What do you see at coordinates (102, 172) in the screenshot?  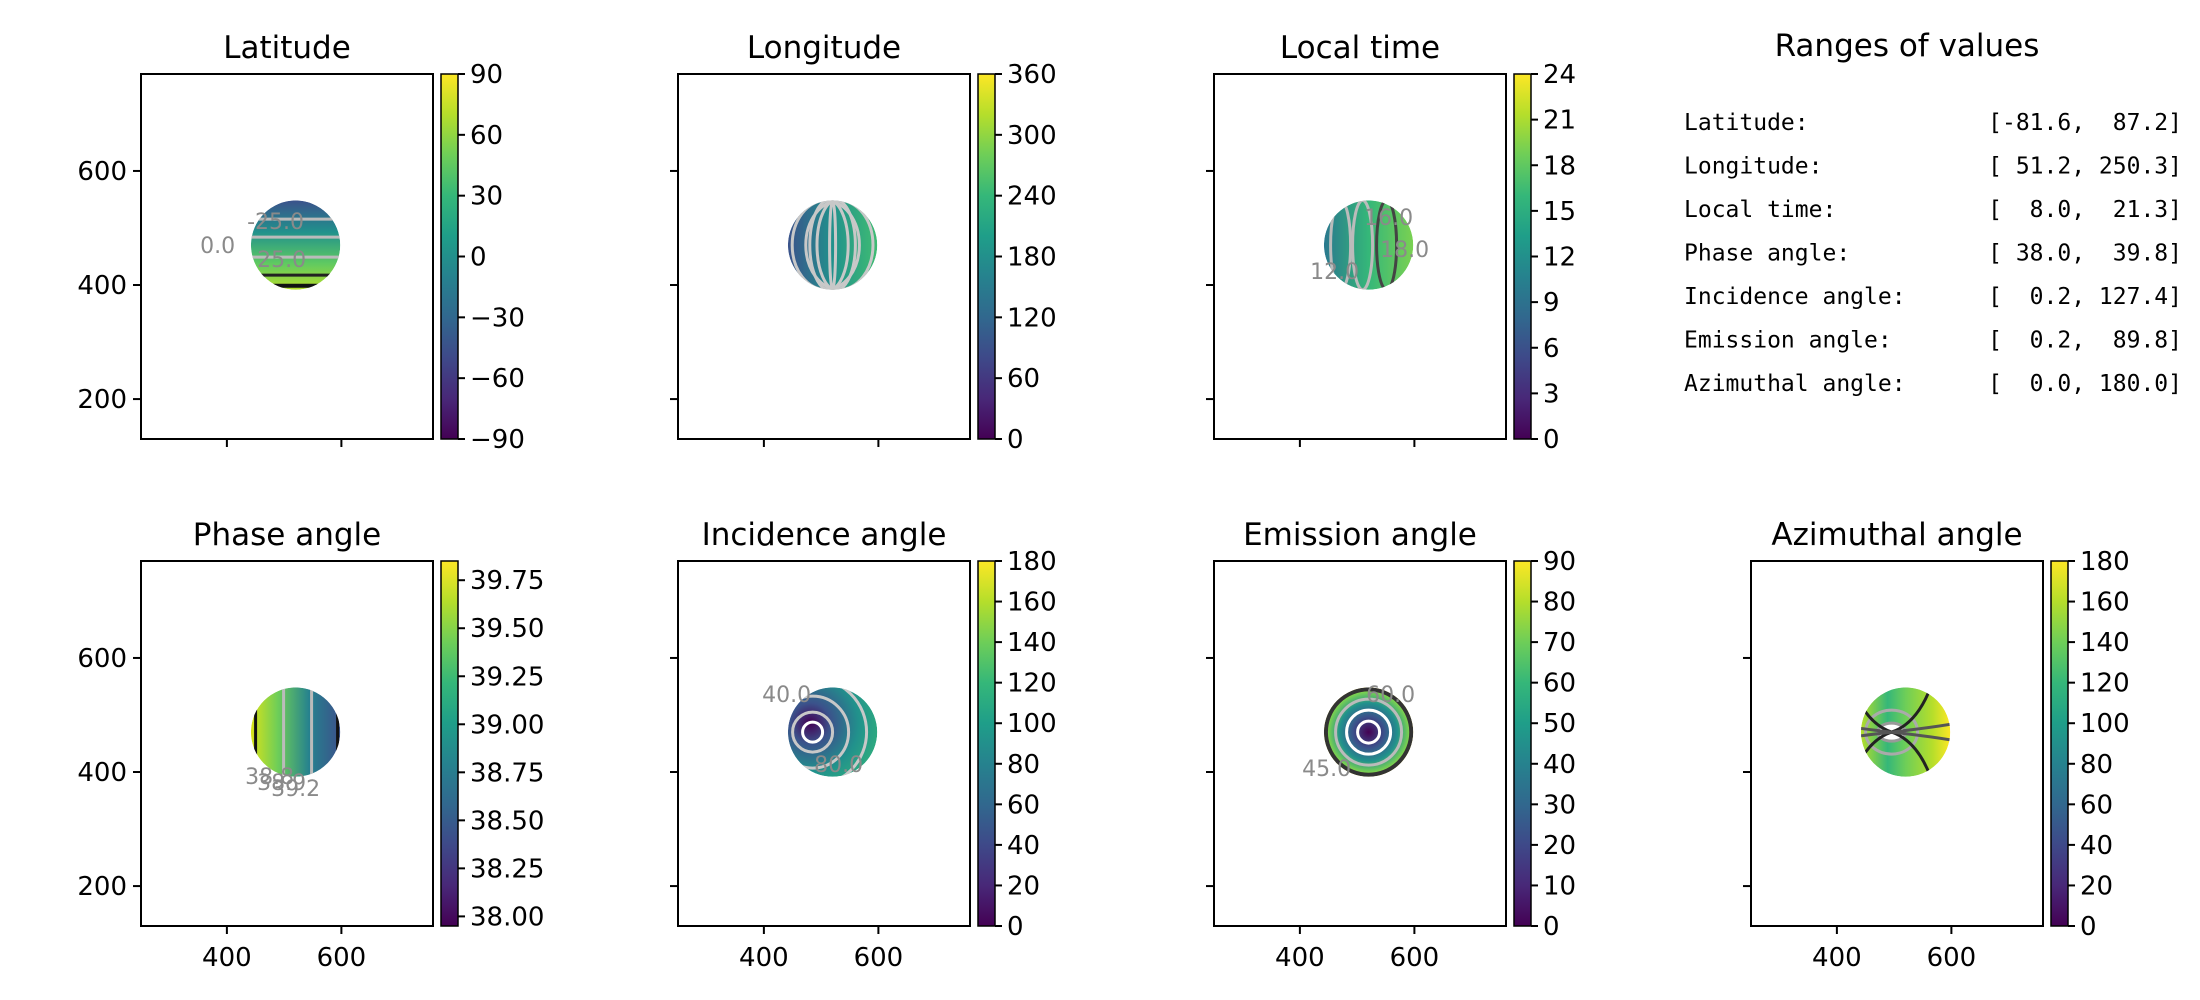 I see `y-tick-label: 600` at bounding box center [102, 172].